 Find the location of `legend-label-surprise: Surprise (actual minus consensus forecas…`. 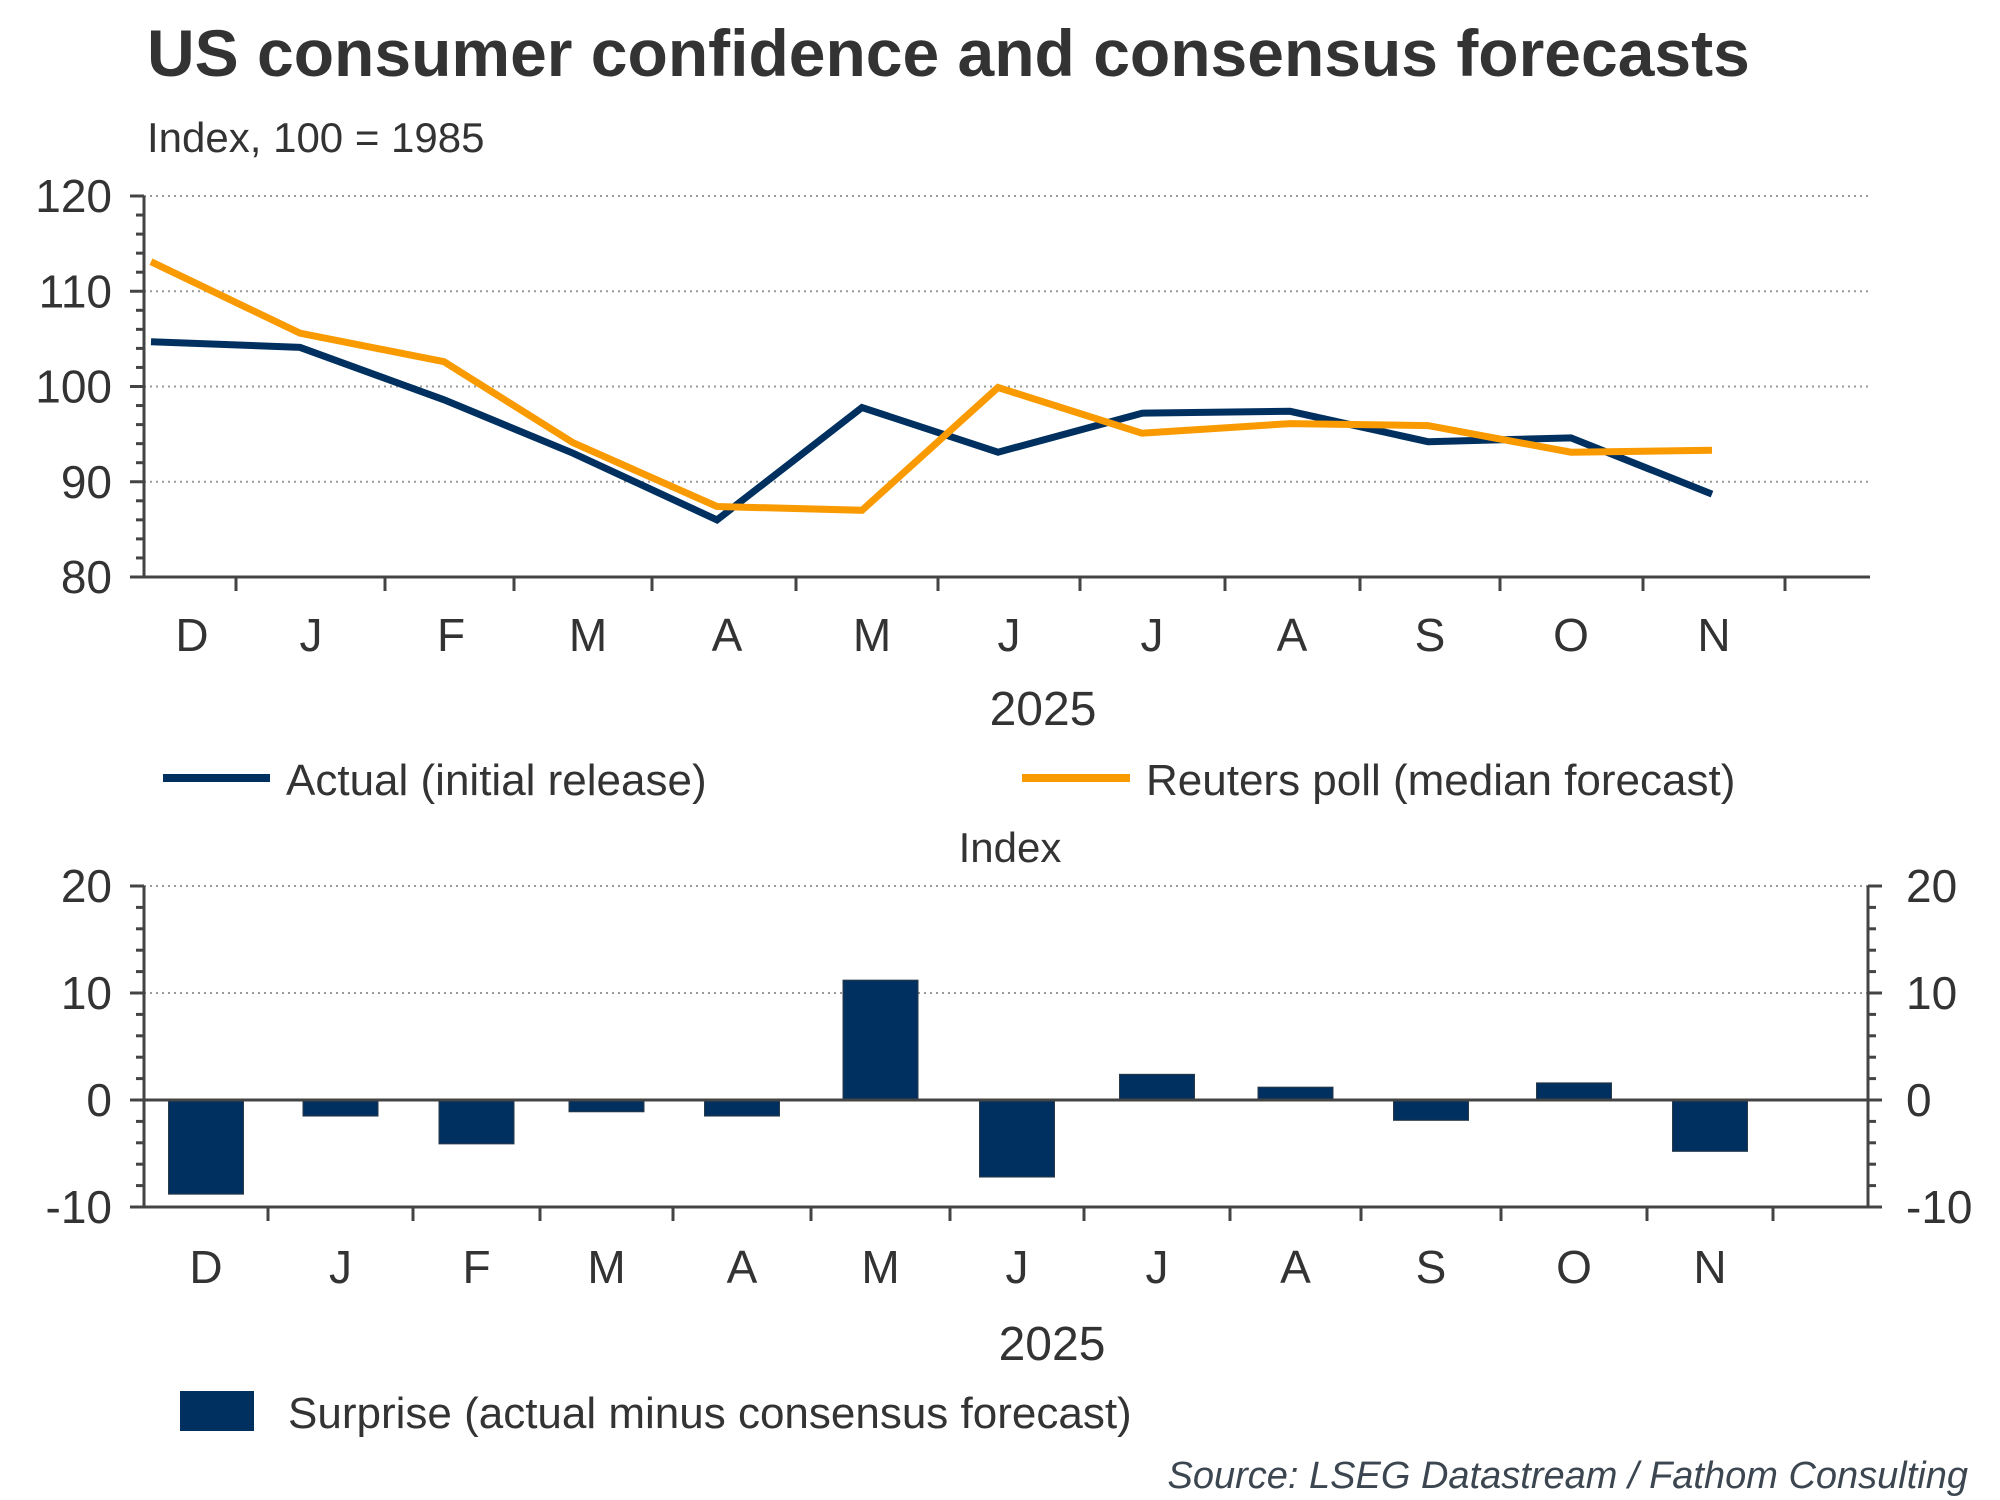

legend-label-surprise: Surprise (actual minus consensus forecas… is located at coordinates (710, 1413).